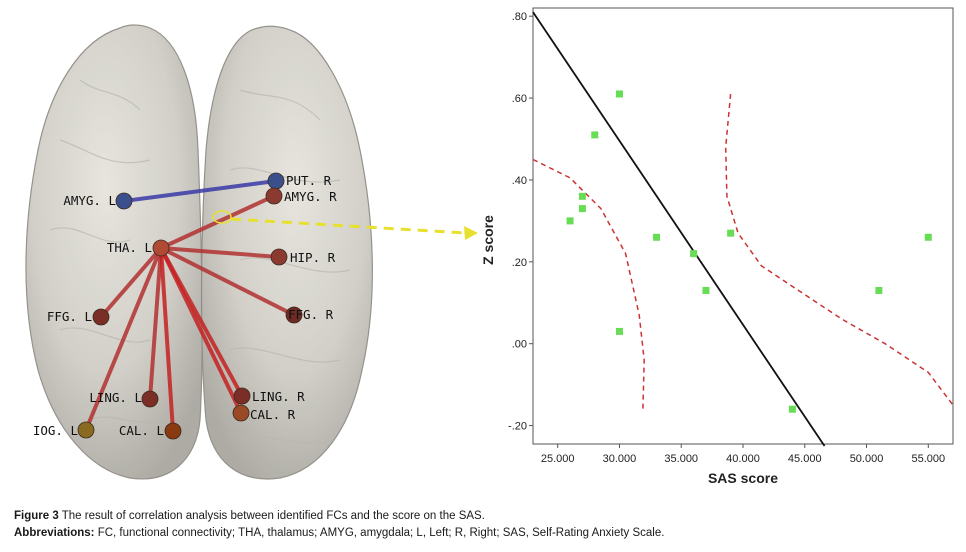 The width and height of the screenshot is (966, 552). Describe the element at coordinates (620, 459) in the screenshot. I see `x-tick-label: 30.000` at that location.